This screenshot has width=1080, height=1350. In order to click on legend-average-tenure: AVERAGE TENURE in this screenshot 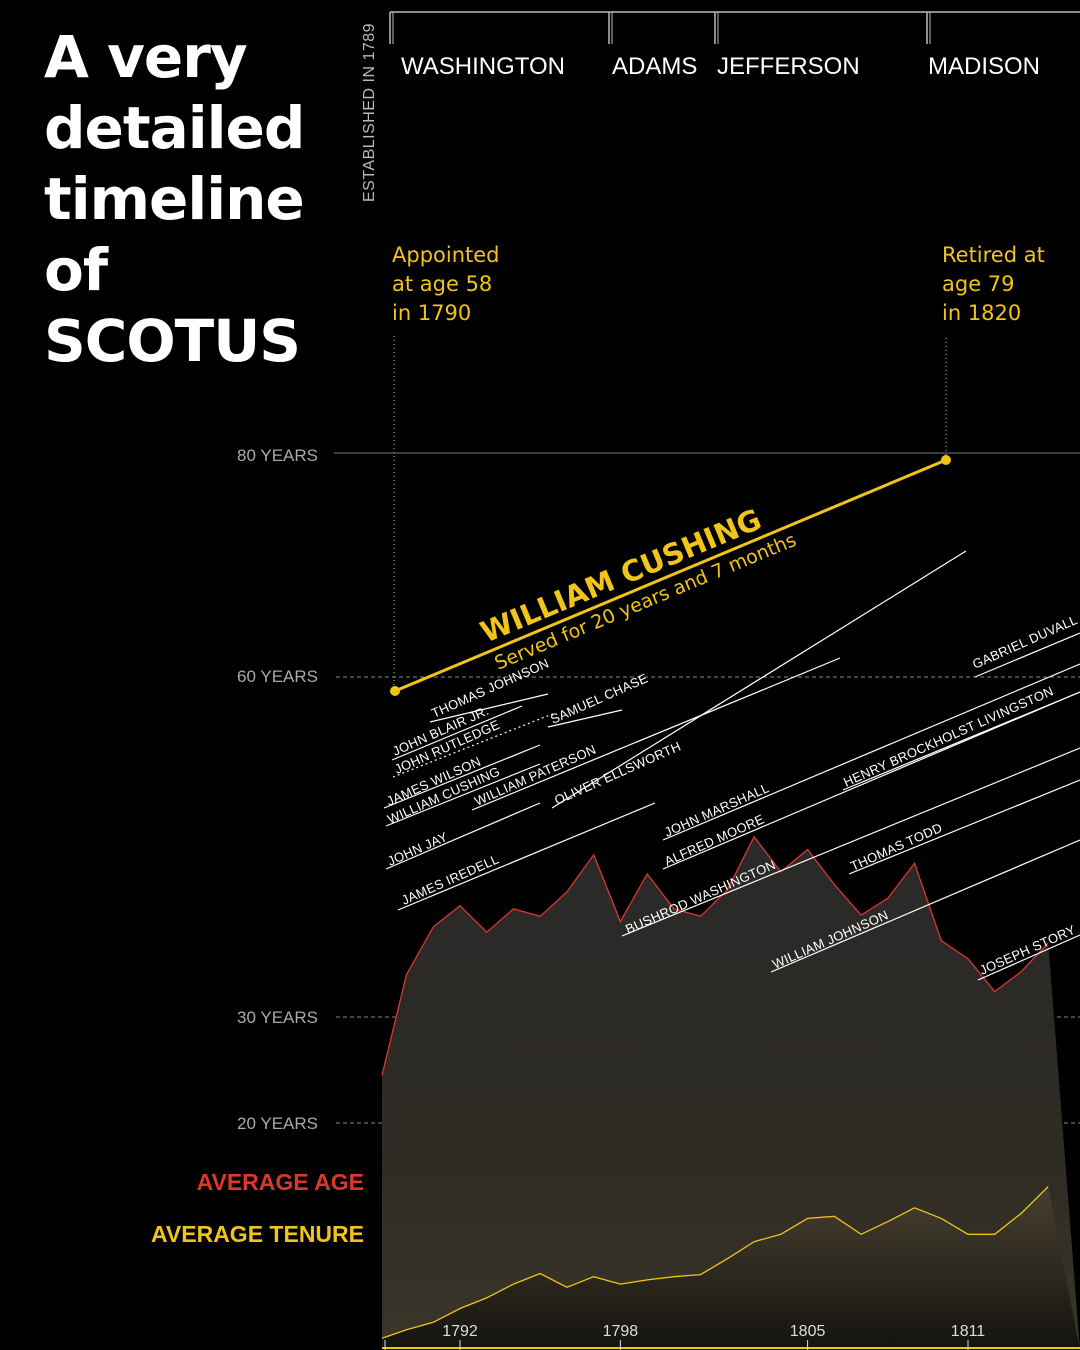, I will do `click(257, 1234)`.